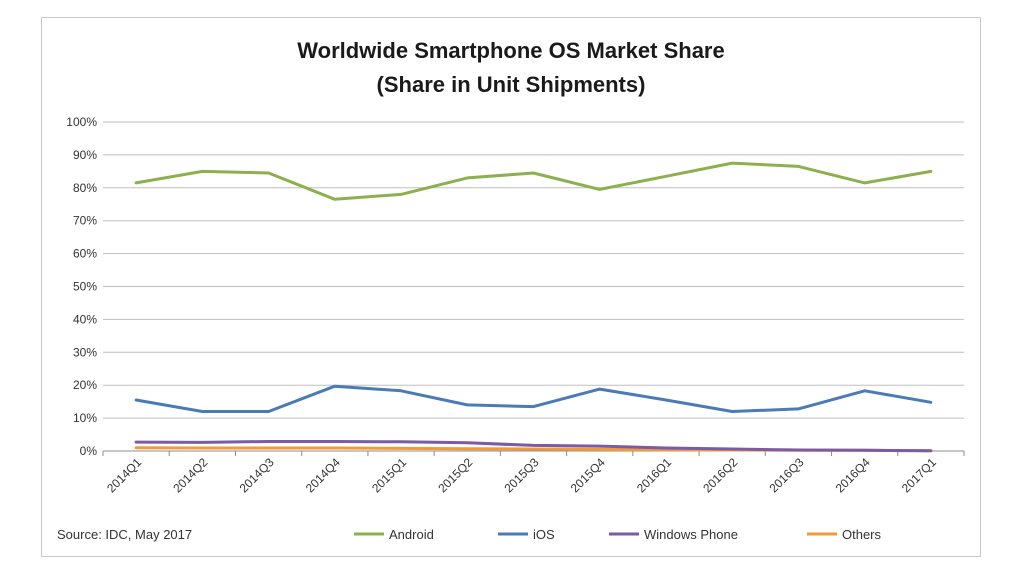 The width and height of the screenshot is (1024, 576). Describe the element at coordinates (533, 181) in the screenshot. I see `series-line-android` at that location.